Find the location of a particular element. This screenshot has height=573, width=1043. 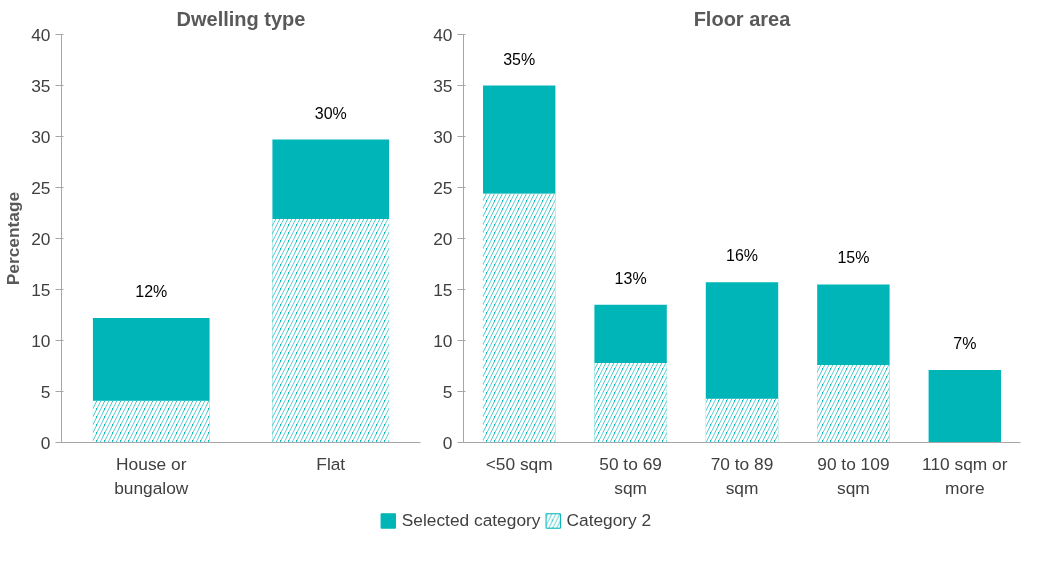

total-label: 35% is located at coordinates (519, 59).